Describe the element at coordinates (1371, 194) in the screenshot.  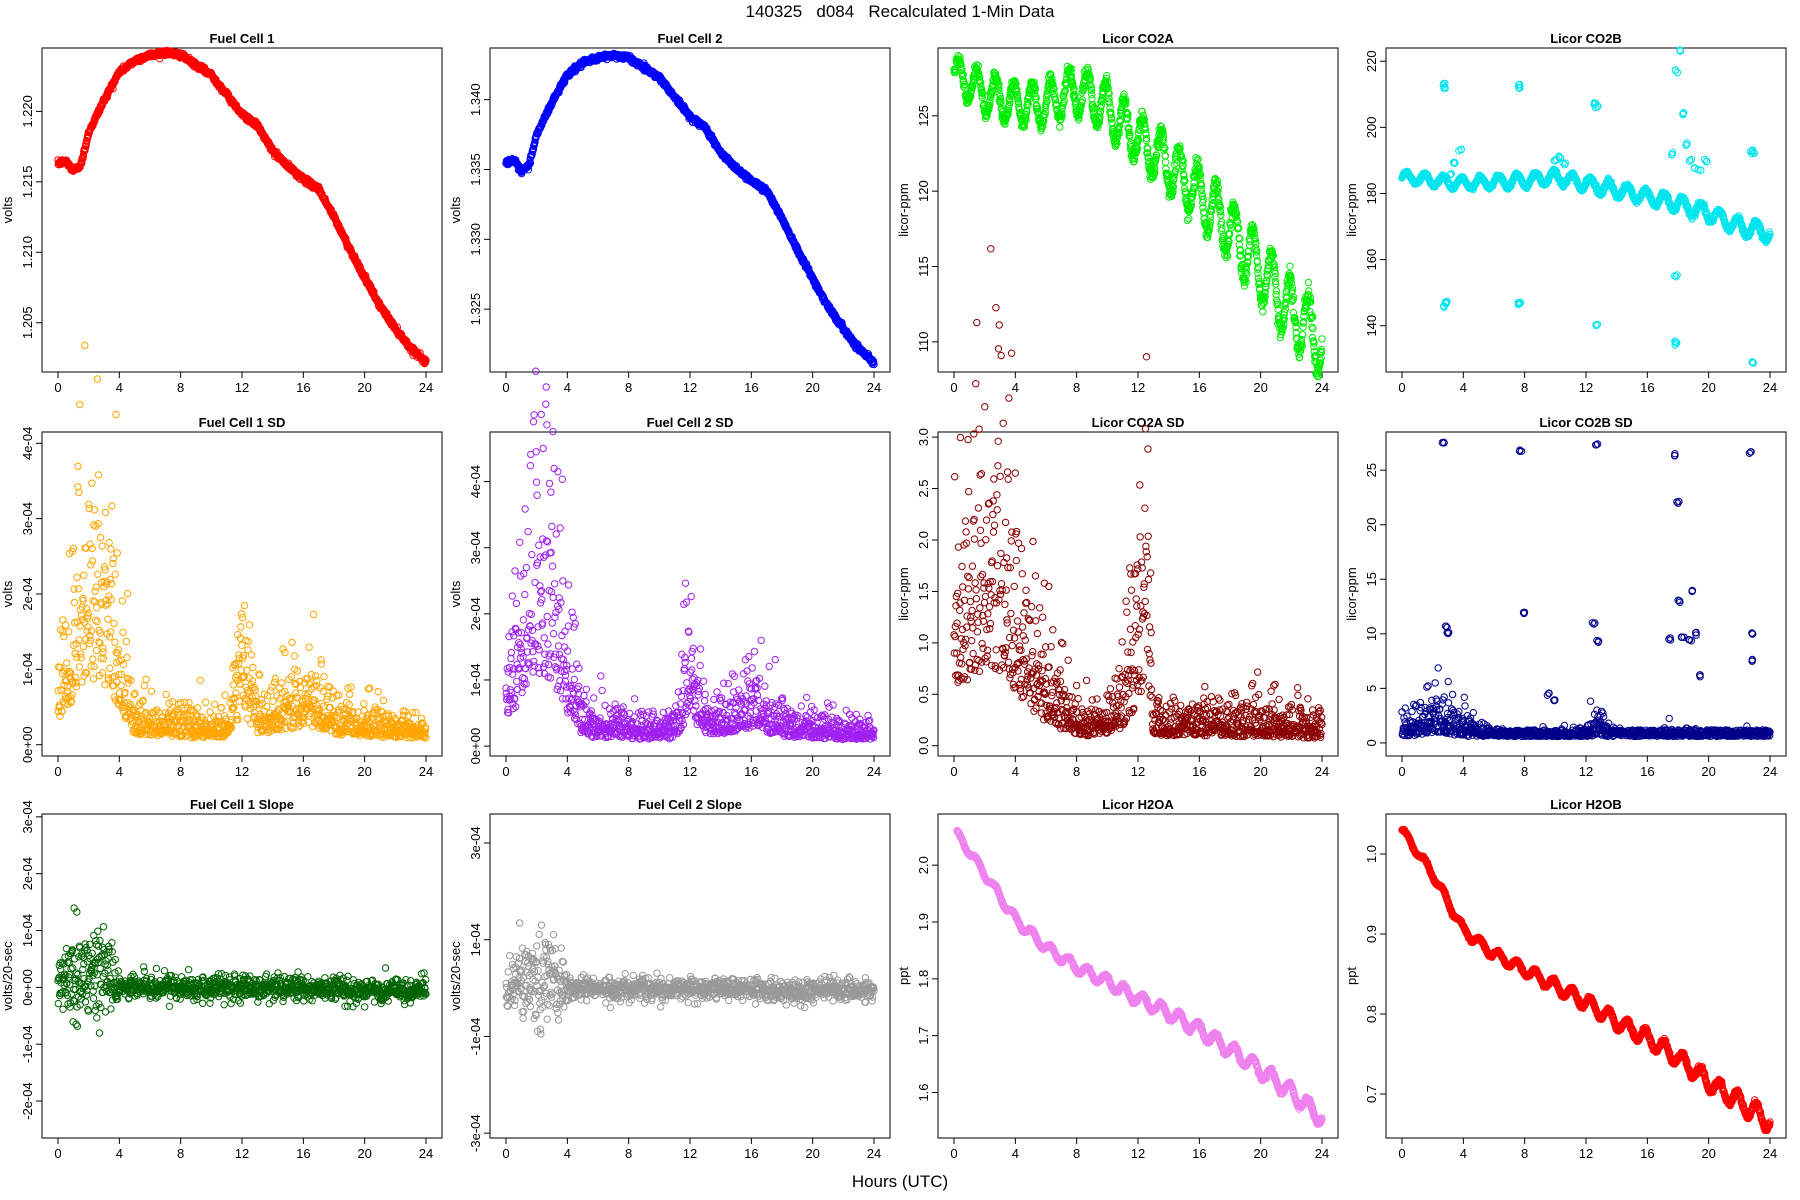
I see `y-tick-label: 180` at that location.